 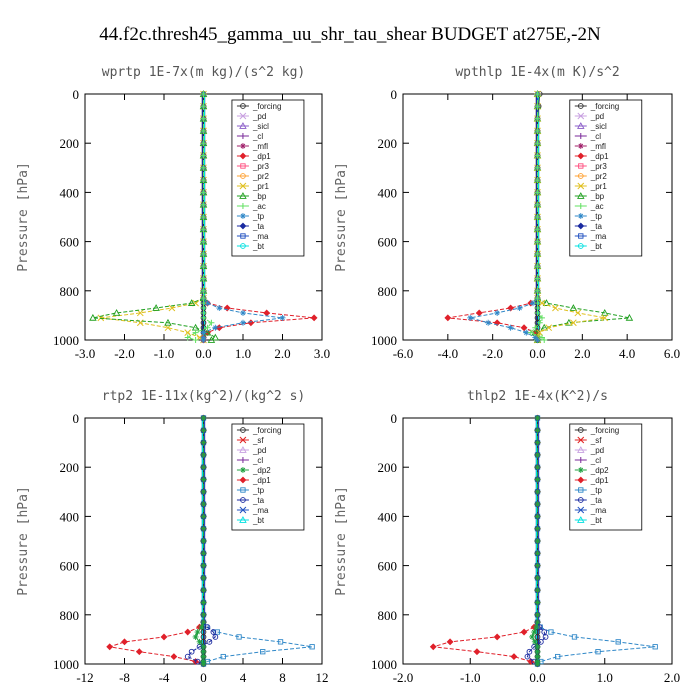 What do you see at coordinates (258, 490) in the screenshot?
I see `legend-entry: _tp` at bounding box center [258, 490].